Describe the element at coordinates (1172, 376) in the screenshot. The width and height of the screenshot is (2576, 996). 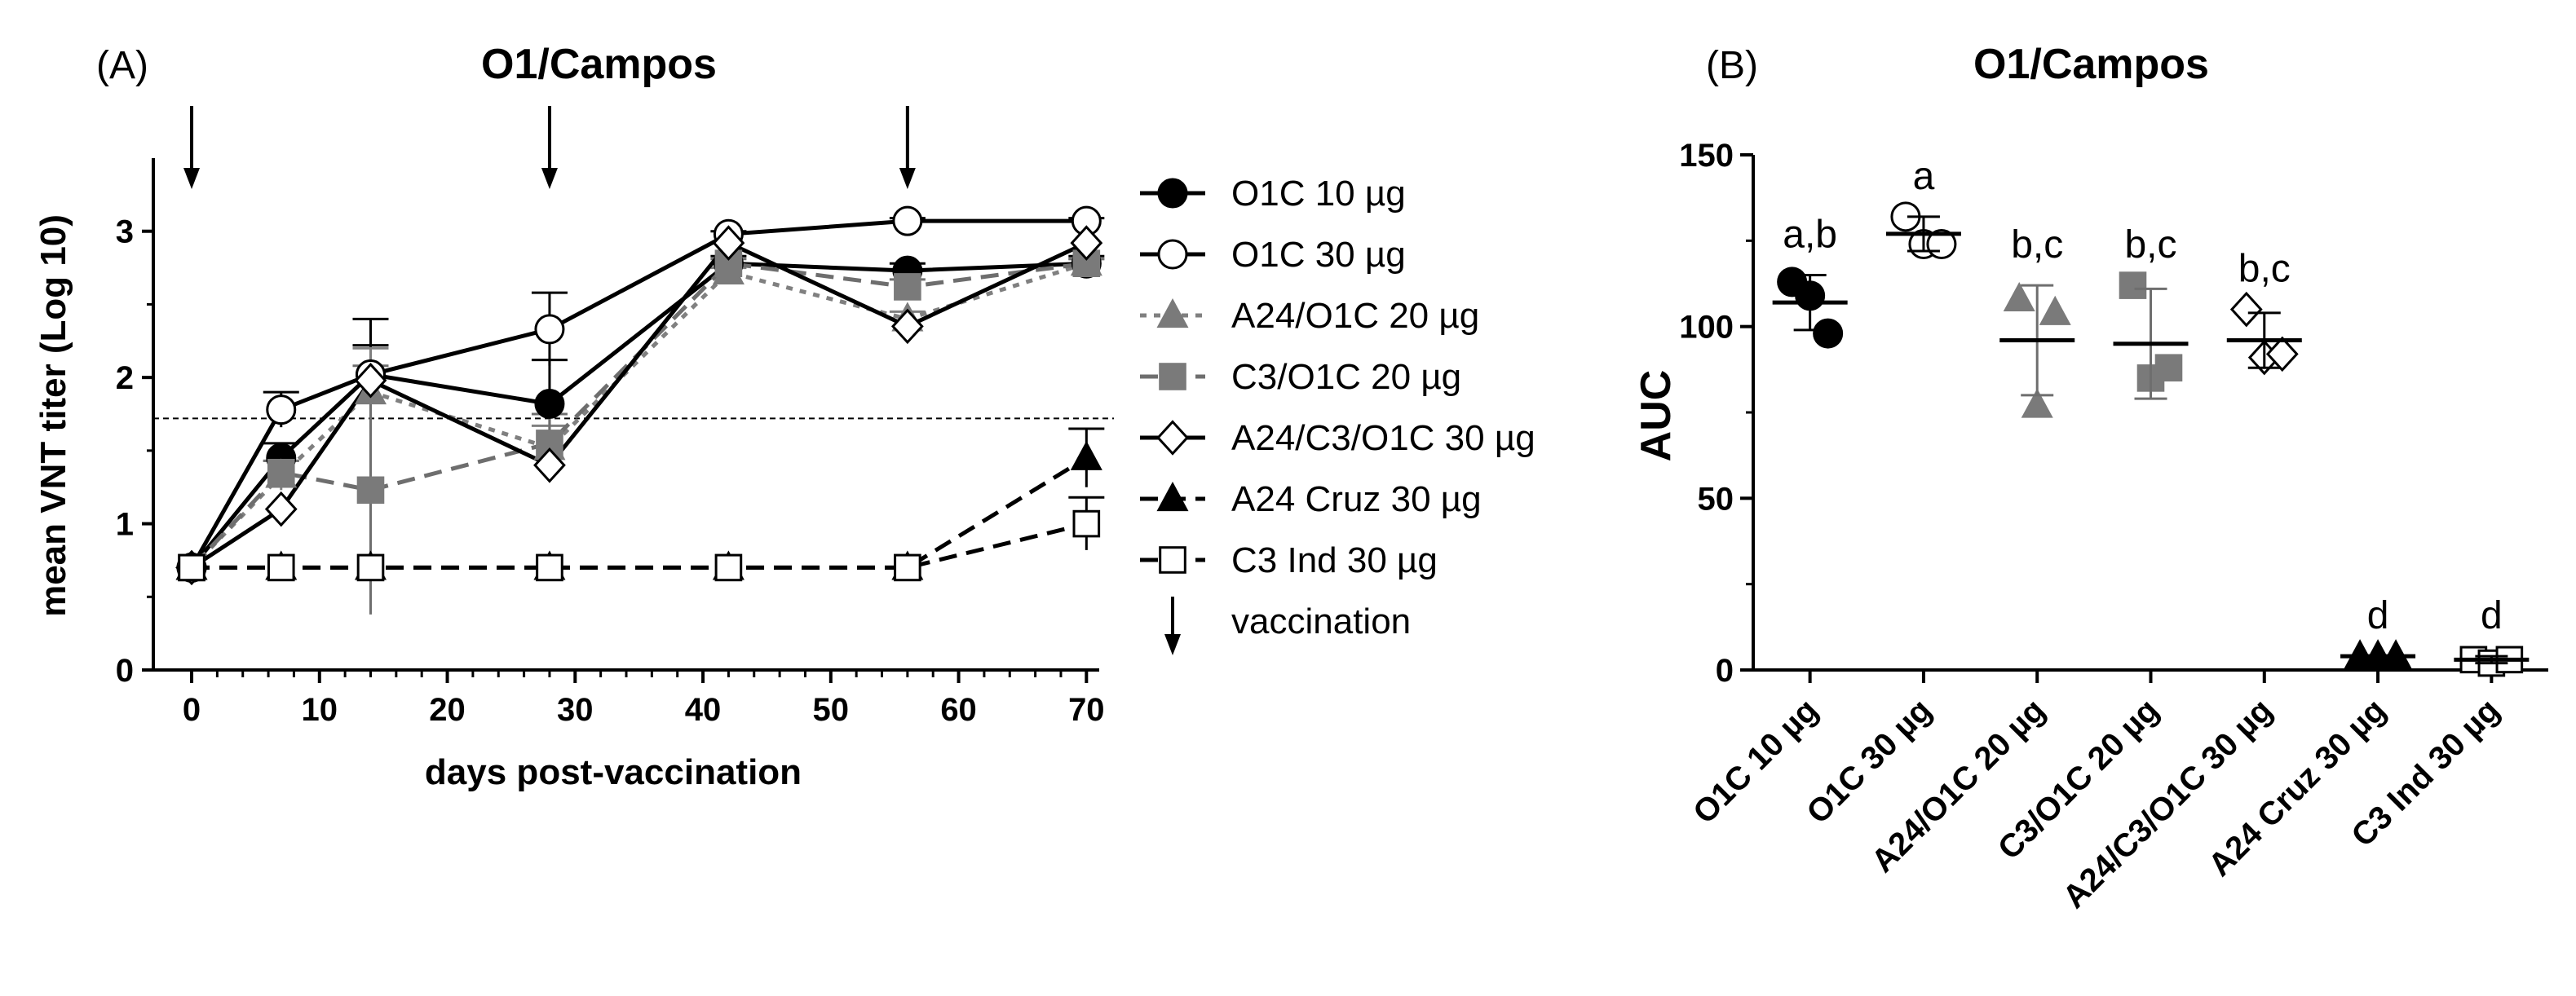
I see `legend-marker-c3-o1c-20-g` at that location.